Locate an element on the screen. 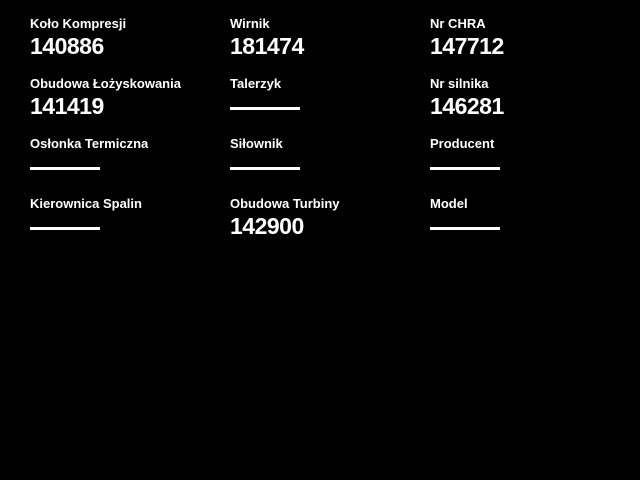 The image size is (640, 480). field-label: Siłownik is located at coordinates (256, 143).